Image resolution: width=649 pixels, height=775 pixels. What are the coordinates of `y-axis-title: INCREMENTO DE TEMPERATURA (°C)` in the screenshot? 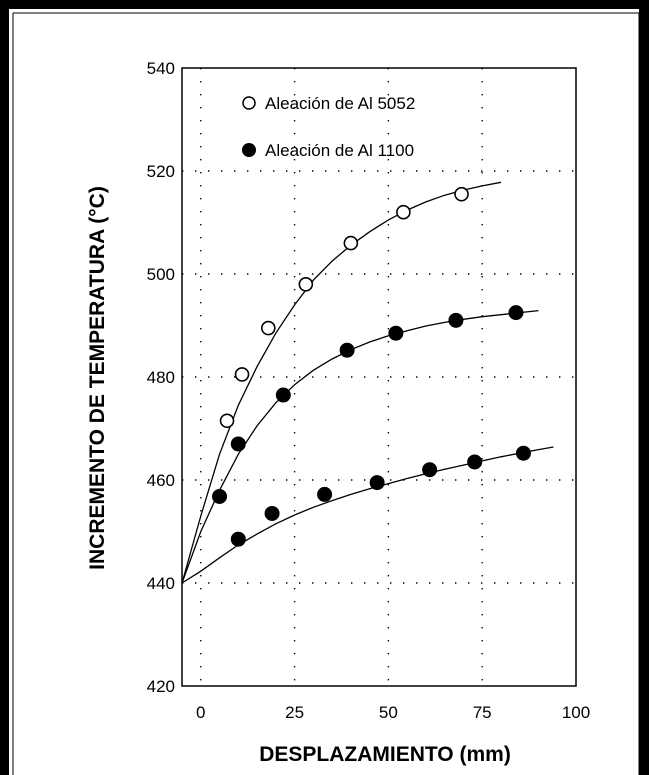 It's located at (97, 378).